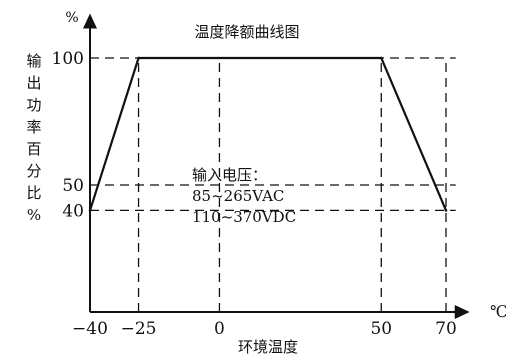 The image size is (506, 357). I want to click on x-tick-label: 50, so click(381, 329).